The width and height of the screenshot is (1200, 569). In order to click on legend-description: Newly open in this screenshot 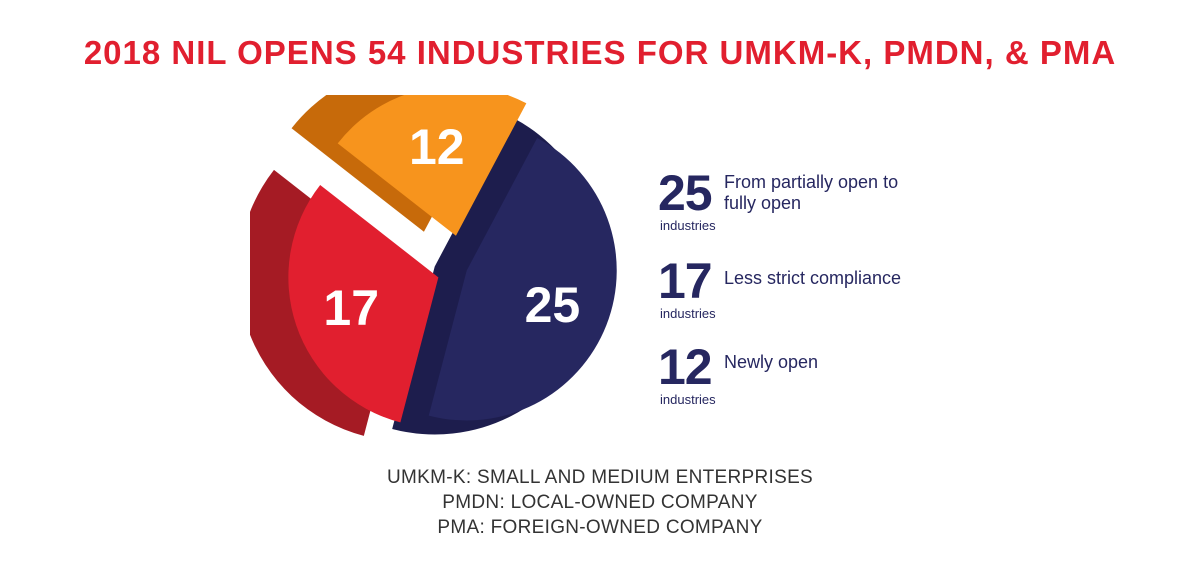, I will do `click(771, 362)`.